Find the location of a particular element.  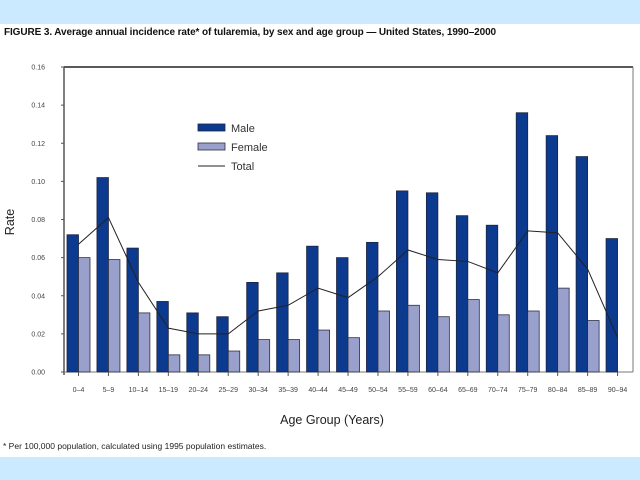

y-tick-label: 0.06 is located at coordinates (38, 258).